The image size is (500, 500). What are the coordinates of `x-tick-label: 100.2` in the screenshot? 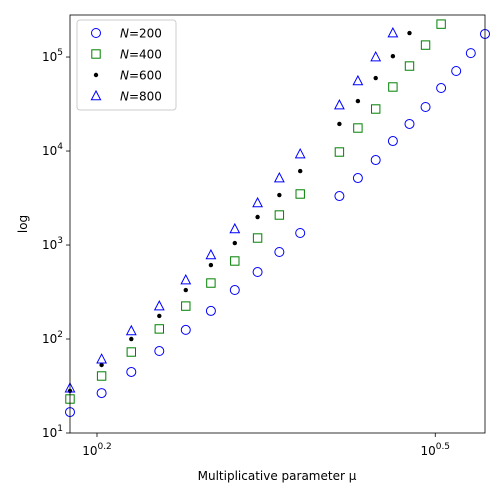 It's located at (97, 450).